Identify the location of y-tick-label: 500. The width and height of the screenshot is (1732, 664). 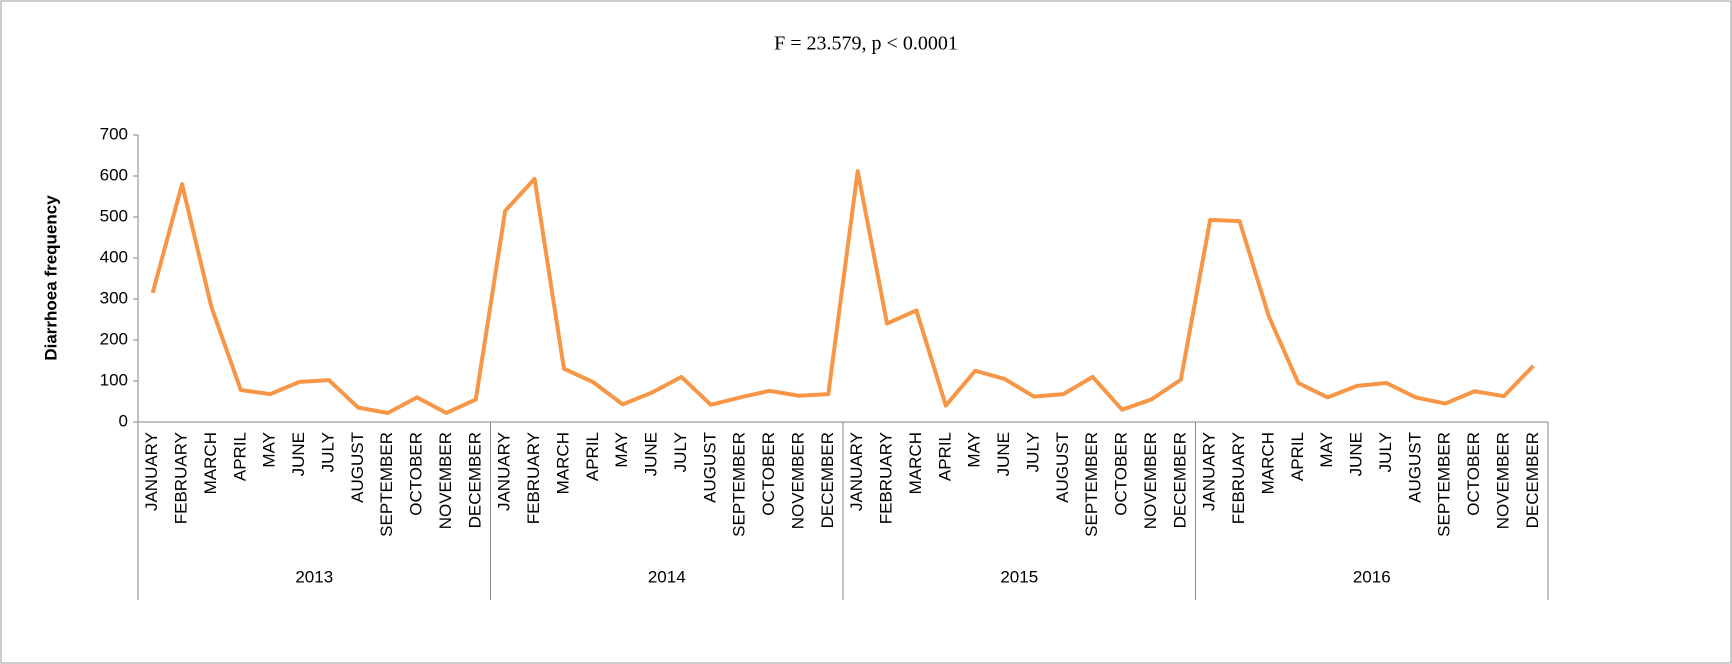
(114, 215).